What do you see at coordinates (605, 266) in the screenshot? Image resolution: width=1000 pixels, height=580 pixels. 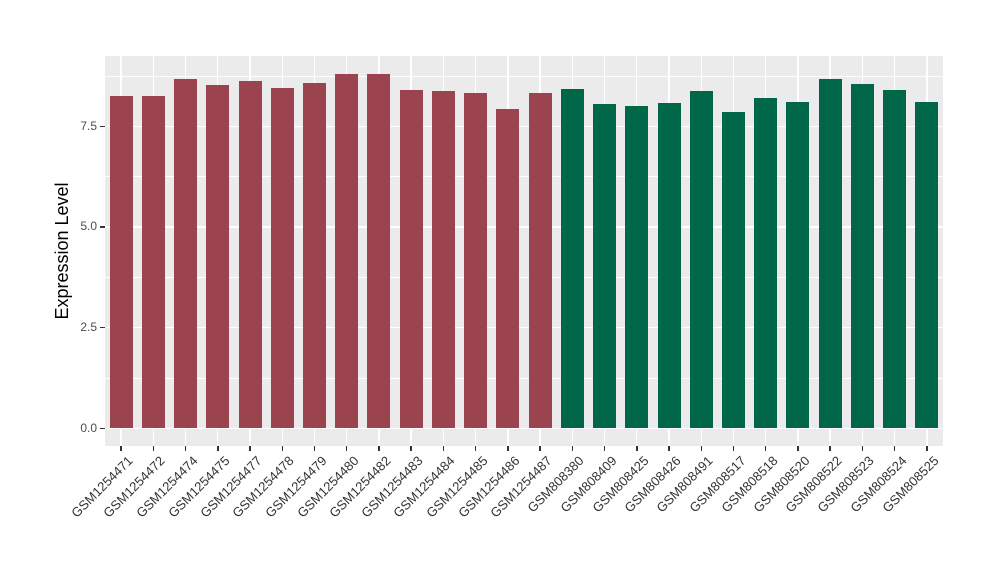 I see `bar-GSM808409` at bounding box center [605, 266].